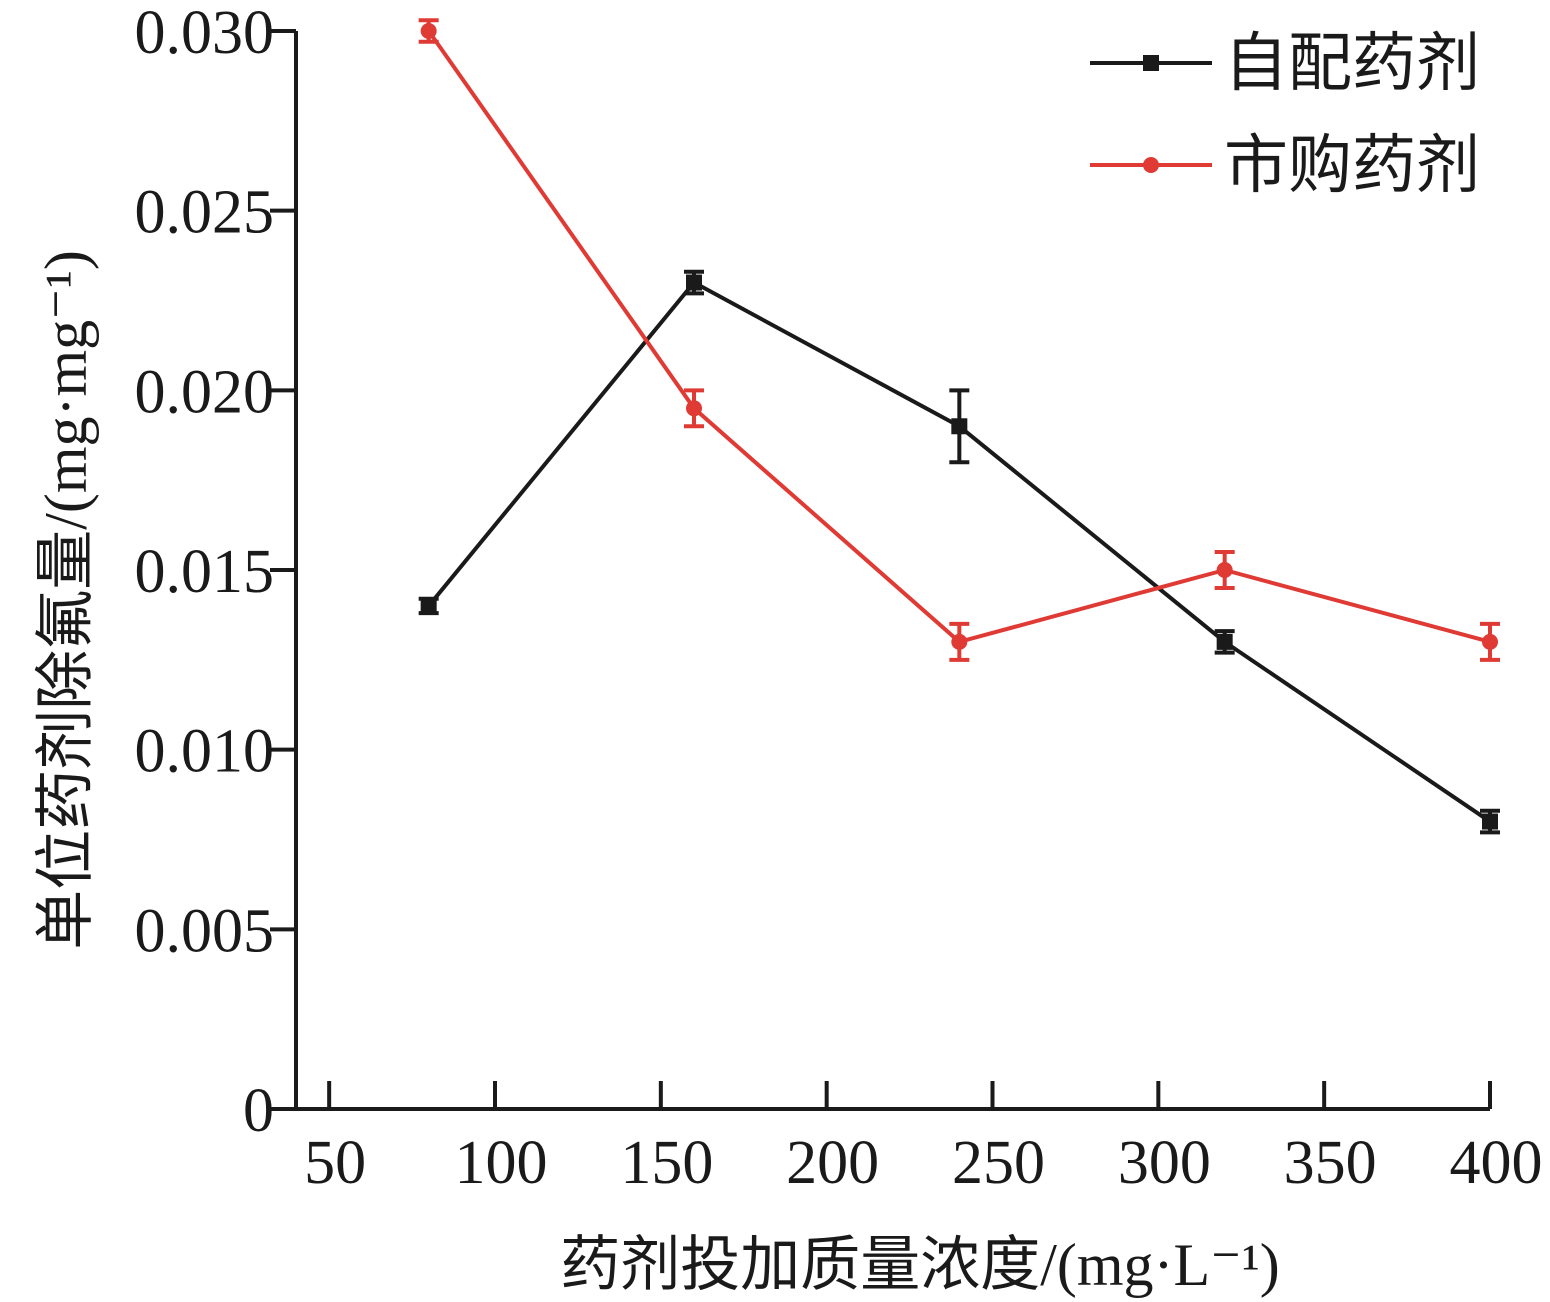 The height and width of the screenshot is (1302, 1550). I want to click on legend-item: 自配药剂, so click(1285, 63).